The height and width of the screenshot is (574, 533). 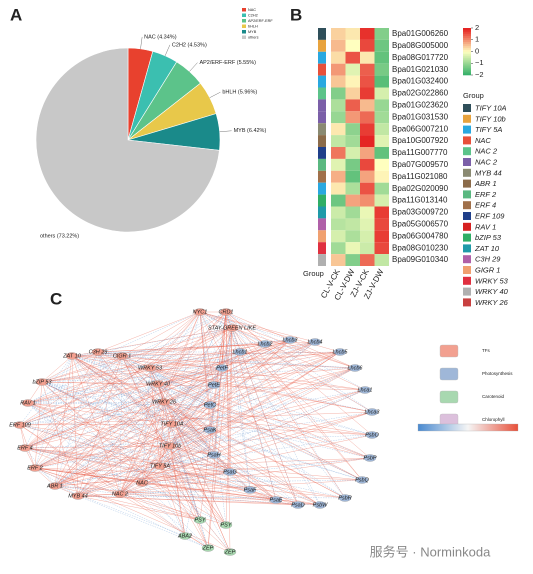 I want to click on node-label: ZAT 10, so click(x=72, y=356).